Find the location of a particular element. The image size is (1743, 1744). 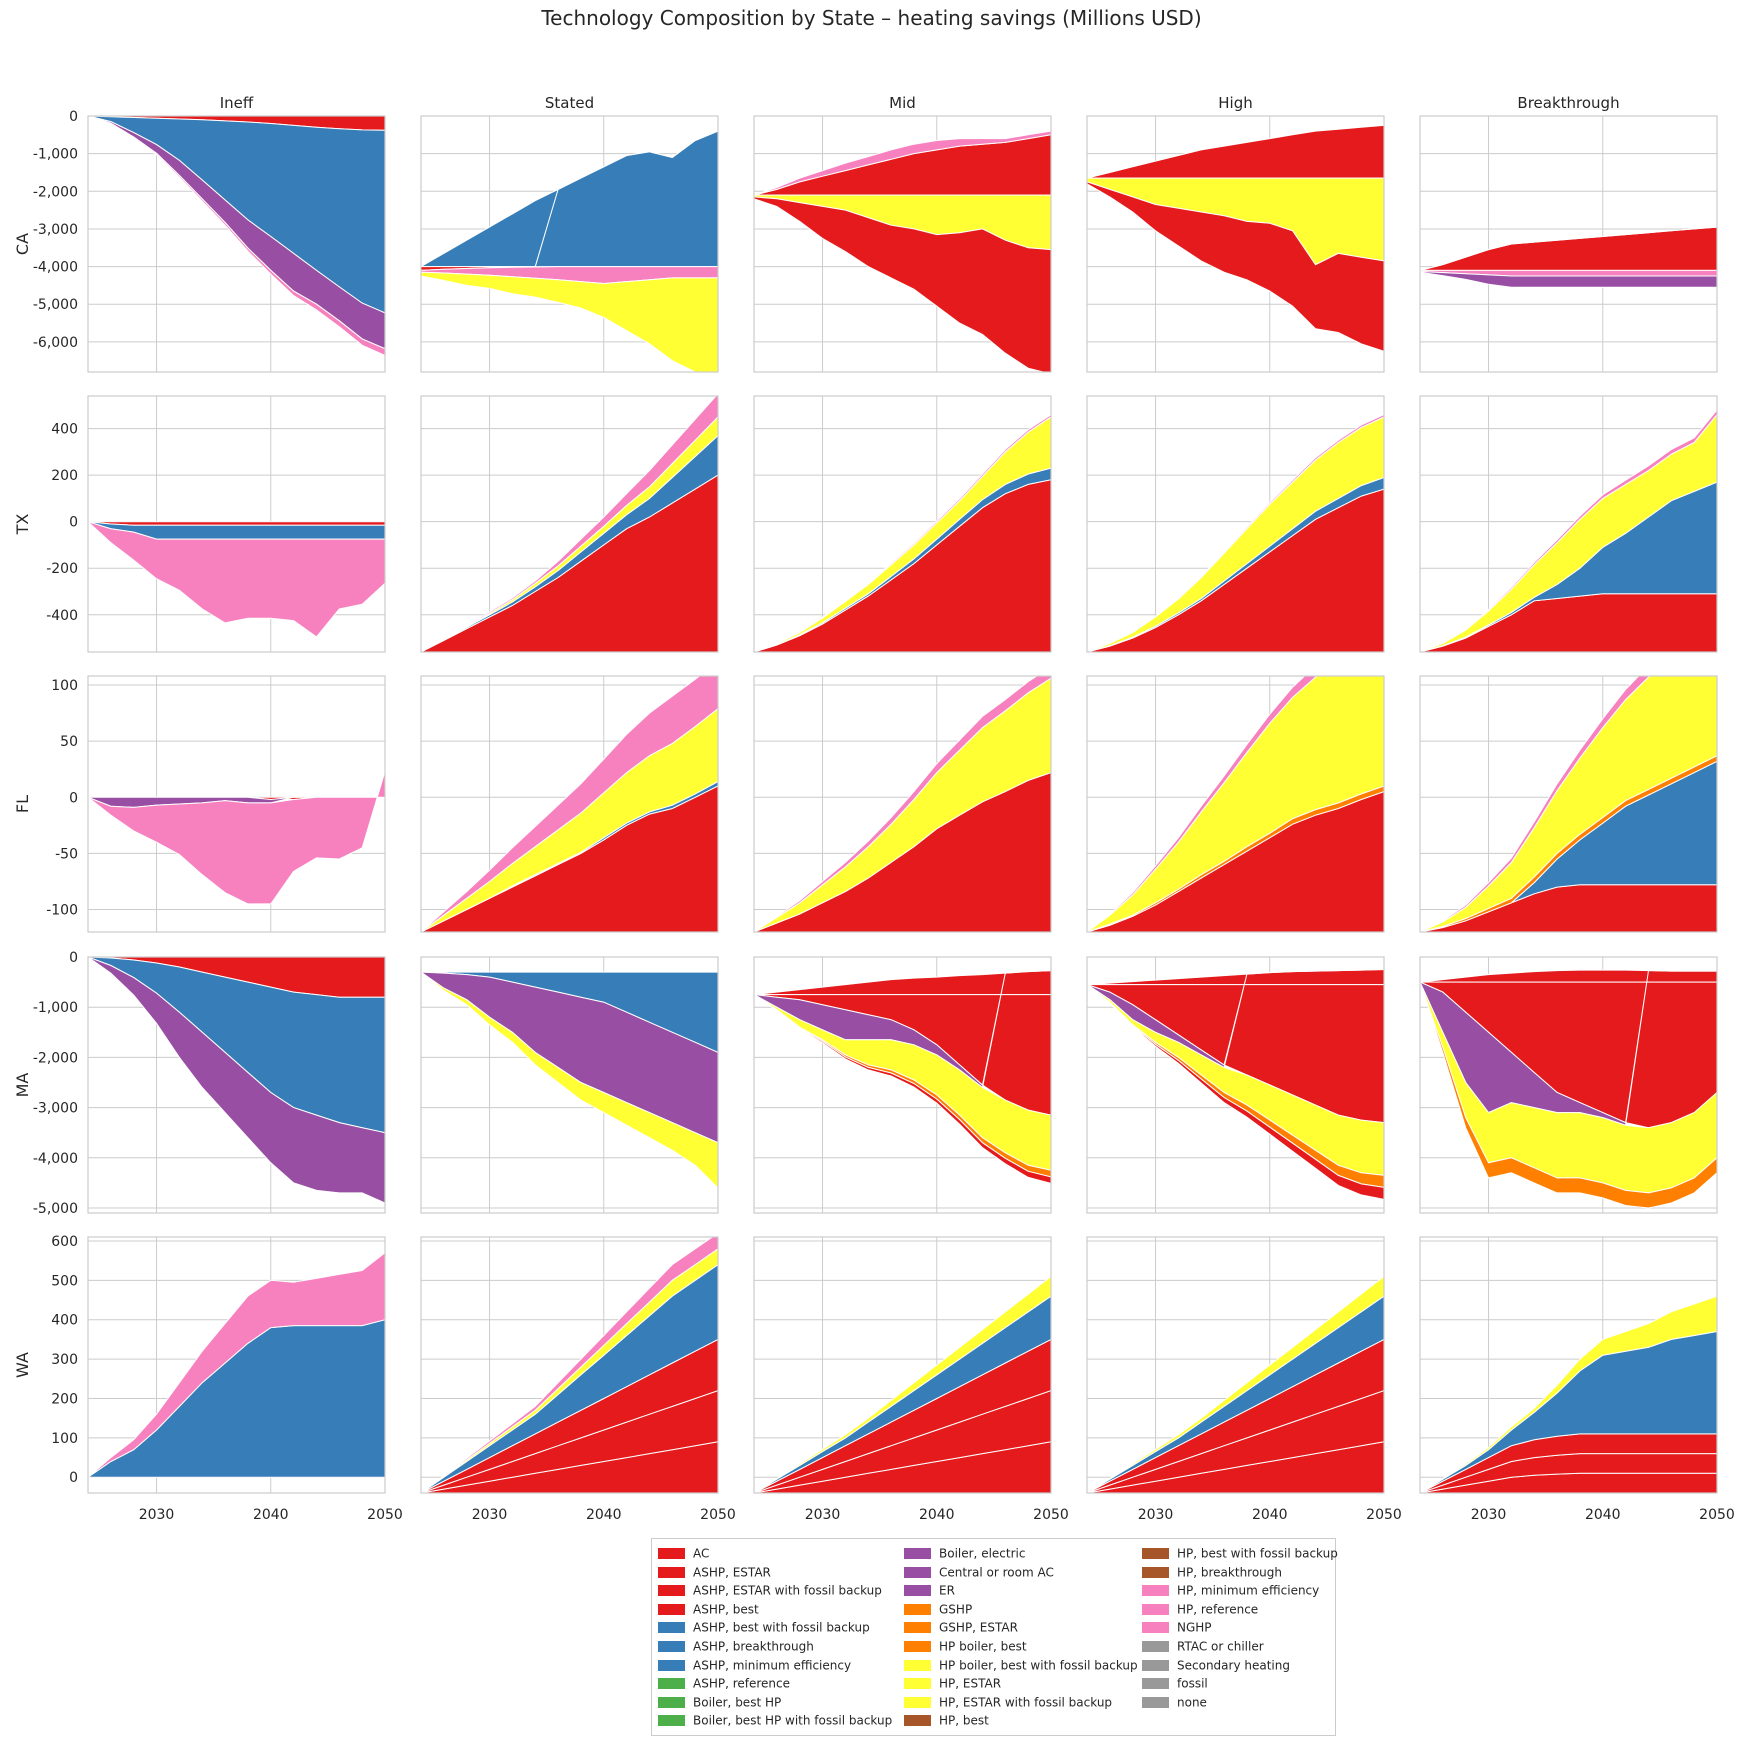

y-tick-label: 200 is located at coordinates (64, 1399).